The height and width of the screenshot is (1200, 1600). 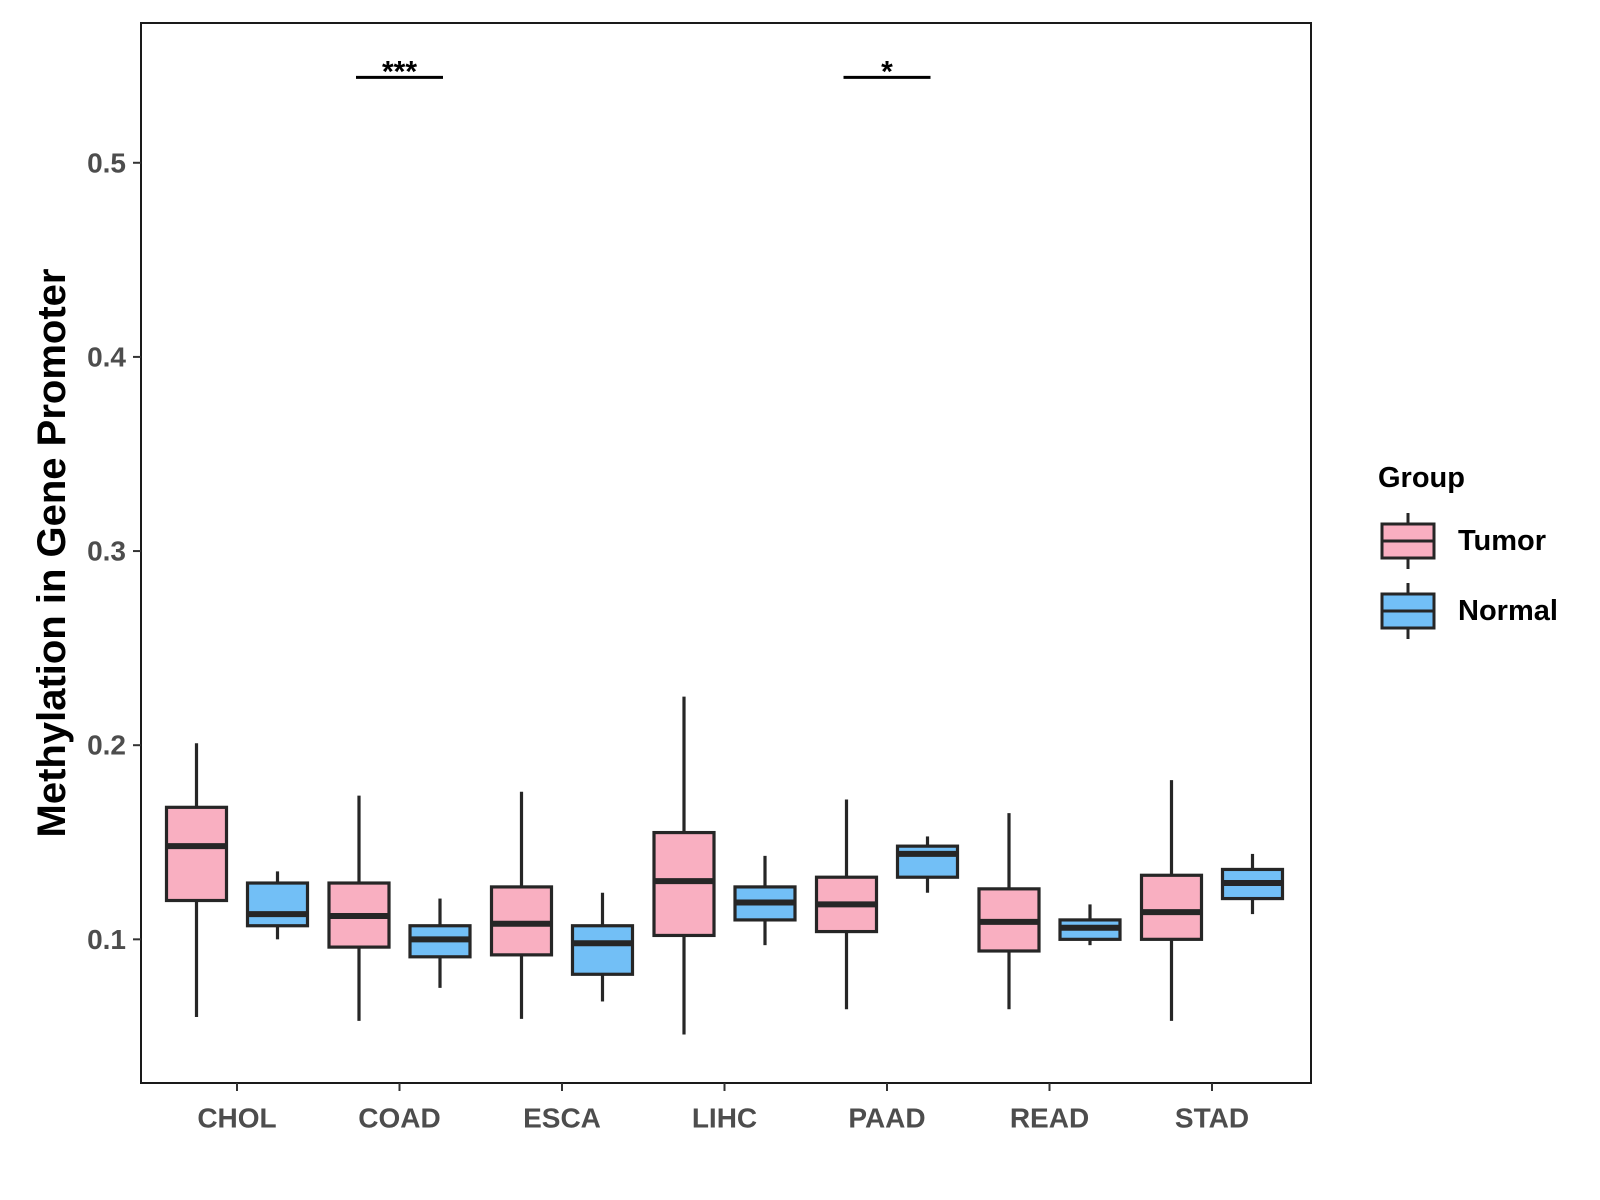 I want to click on y-tick-label: 0.1, so click(x=106, y=939).